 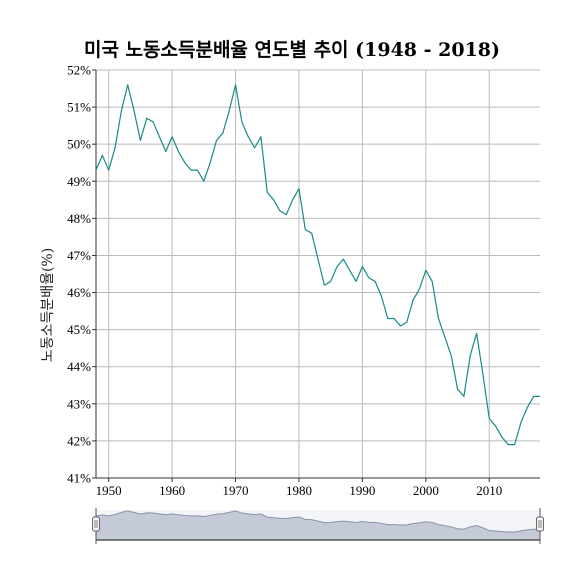 What do you see at coordinates (216, 140) in the screenshot?
I see `data-point-1967` at bounding box center [216, 140].